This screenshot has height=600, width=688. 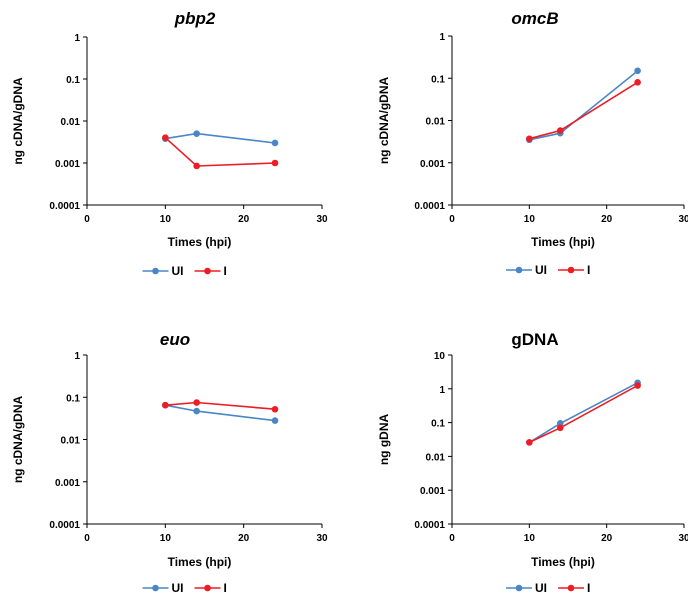 I want to click on chart-title: euo, so click(x=175, y=339).